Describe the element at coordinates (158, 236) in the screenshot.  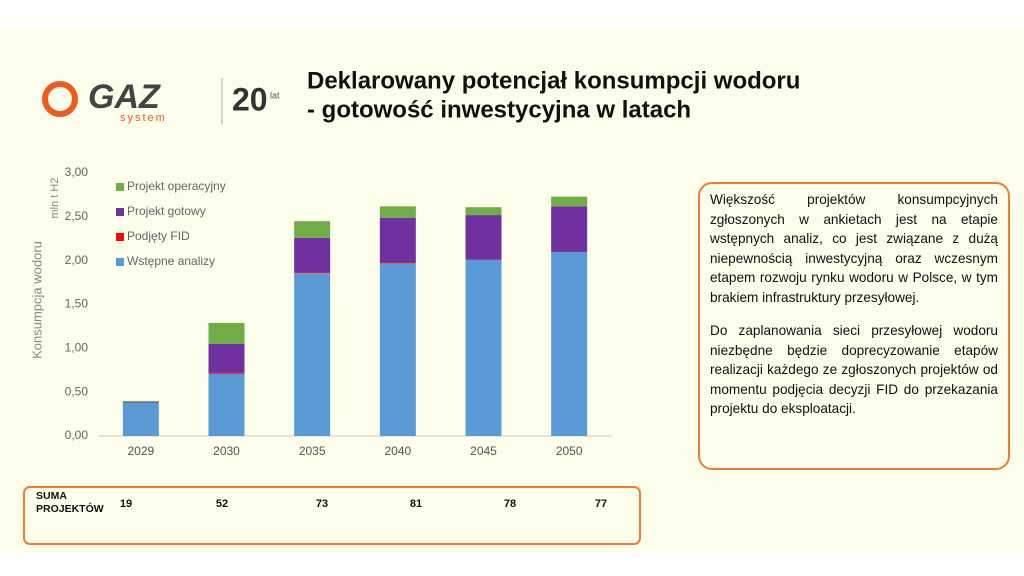
I see `legend-label: Podjęty FID` at that location.